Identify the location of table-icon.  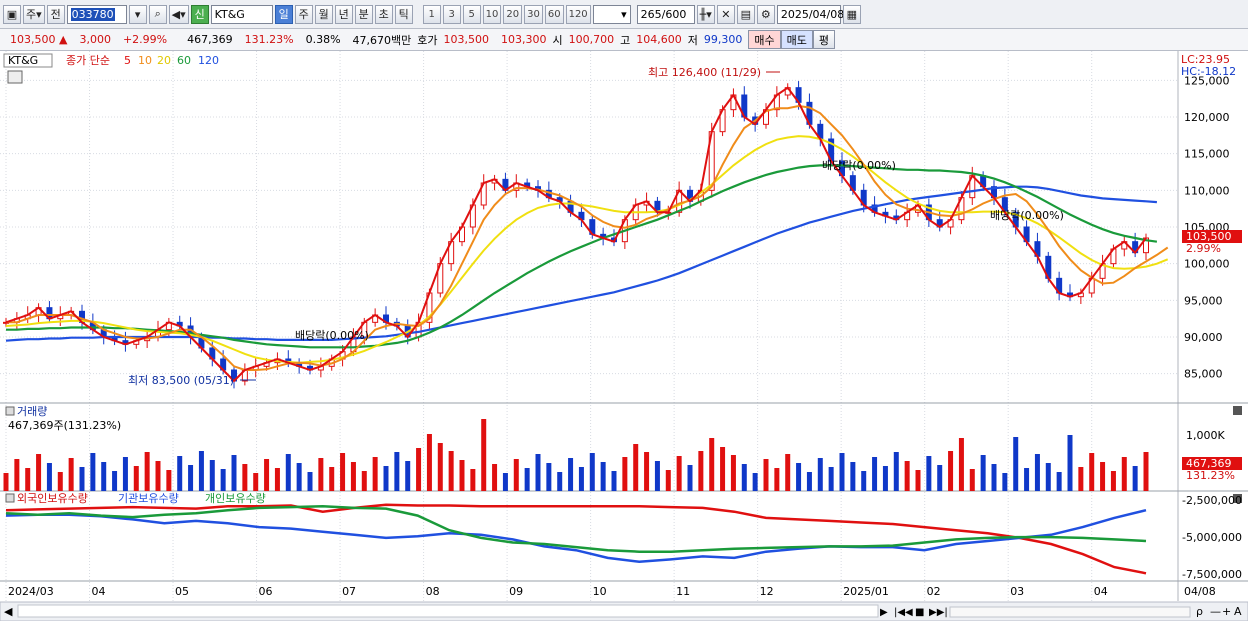
(15, 77).